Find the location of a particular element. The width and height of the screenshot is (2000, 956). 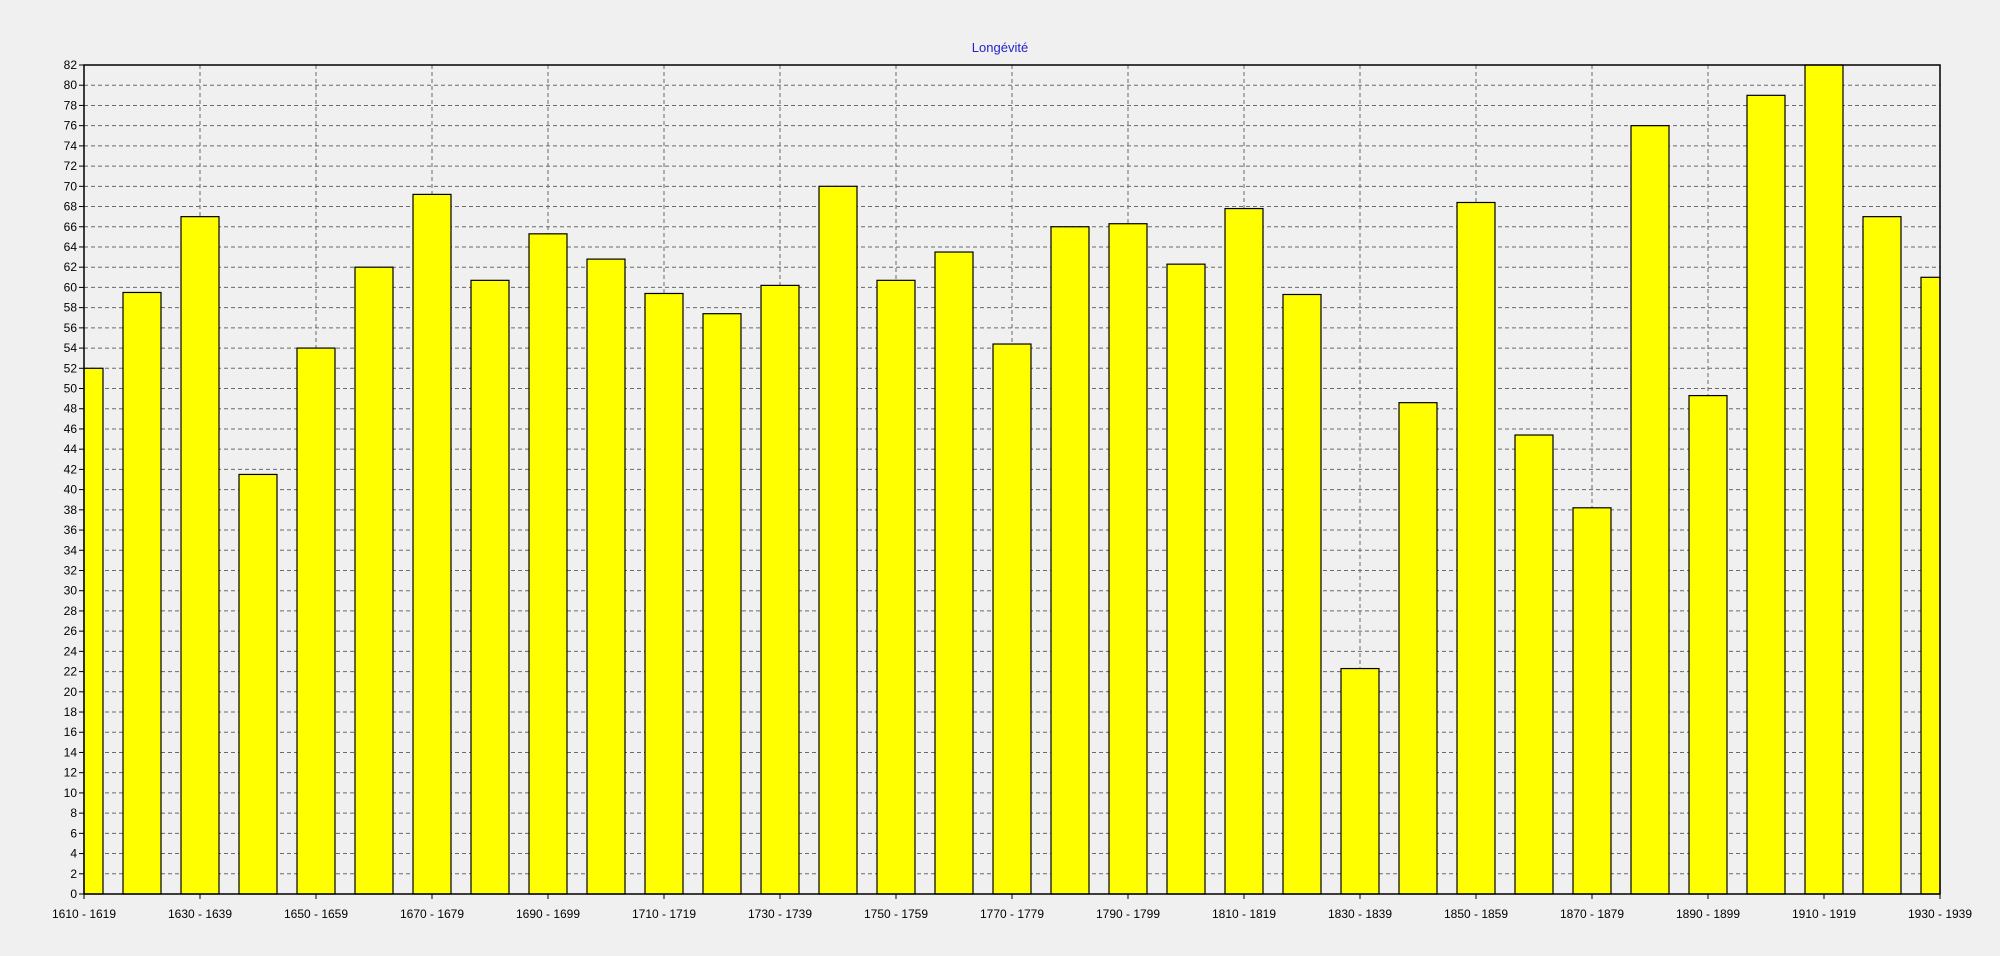

x-tick-label: 1730 - 1739 is located at coordinates (780, 914).